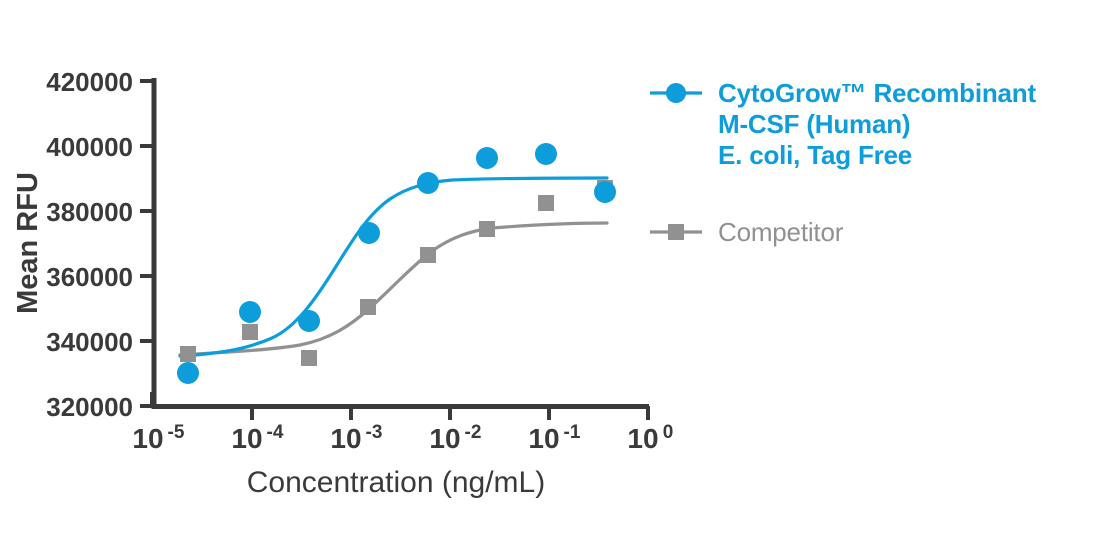 This screenshot has height=539, width=1104. Describe the element at coordinates (473, 432) in the screenshot. I see `x-tick-exponent: -2` at that location.